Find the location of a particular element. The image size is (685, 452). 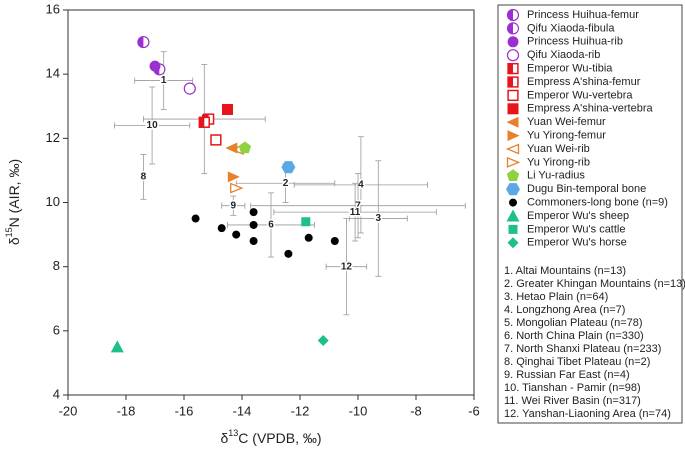

region-label: 8. Qinghai Tibet Plateau (n=2) is located at coordinates (577, 362).